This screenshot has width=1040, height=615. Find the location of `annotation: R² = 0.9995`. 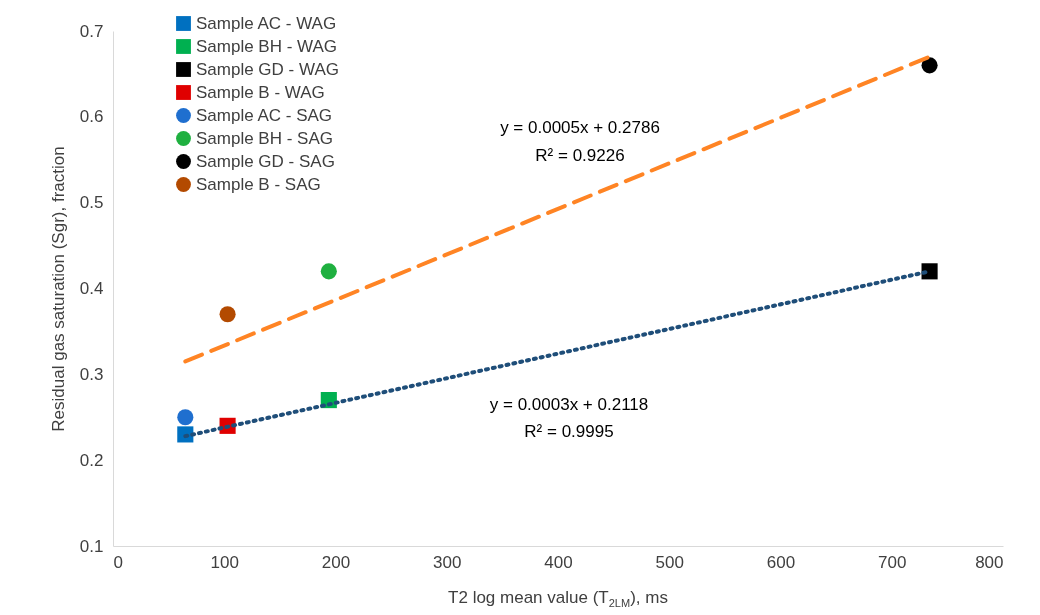

annotation: R² = 0.9995 is located at coordinates (569, 431).